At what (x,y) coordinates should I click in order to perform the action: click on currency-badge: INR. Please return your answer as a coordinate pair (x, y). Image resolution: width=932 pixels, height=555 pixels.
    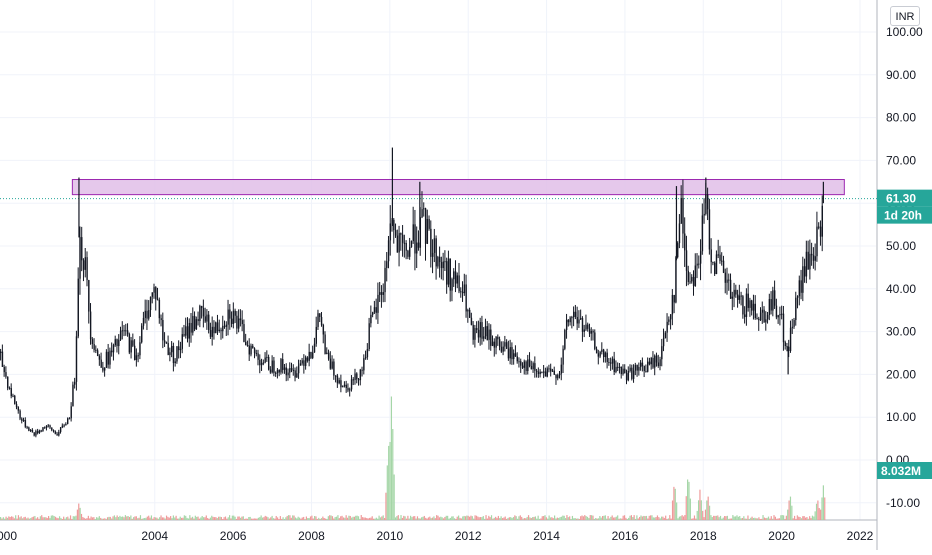
    Looking at the image, I should click on (905, 16).